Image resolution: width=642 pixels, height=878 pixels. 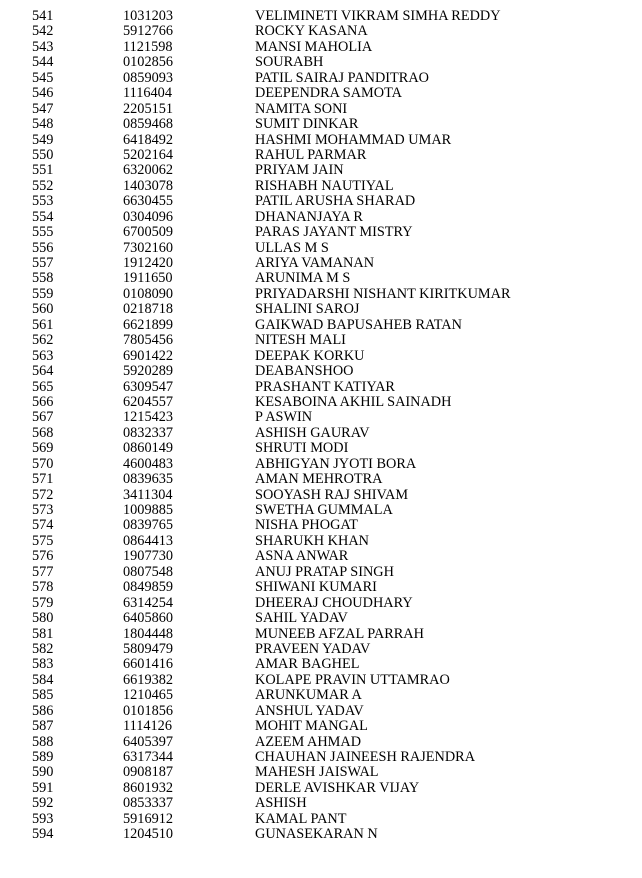 I want to click on roll-number-cell: 0853337, so click(x=148, y=804).